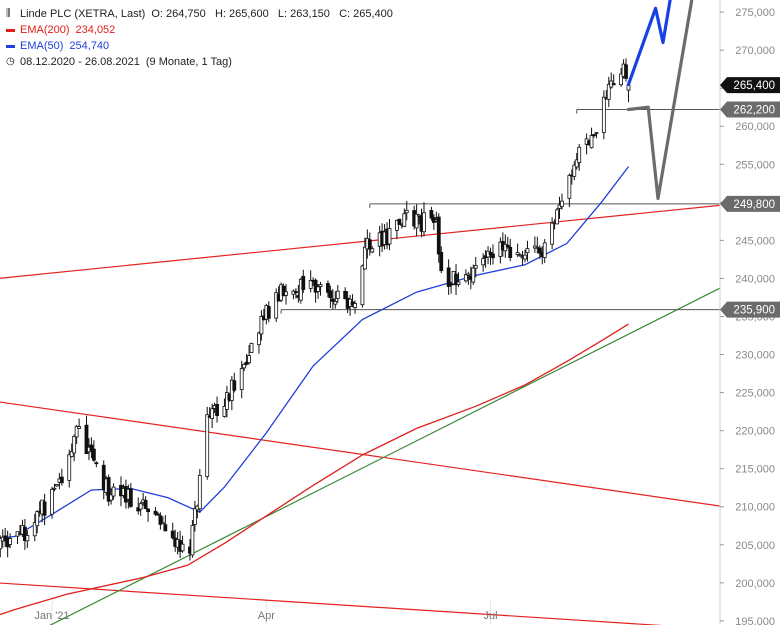 This screenshot has height=630, width=780. Describe the element at coordinates (755, 356) in the screenshot. I see `y-tick-label: 230,000` at that location.